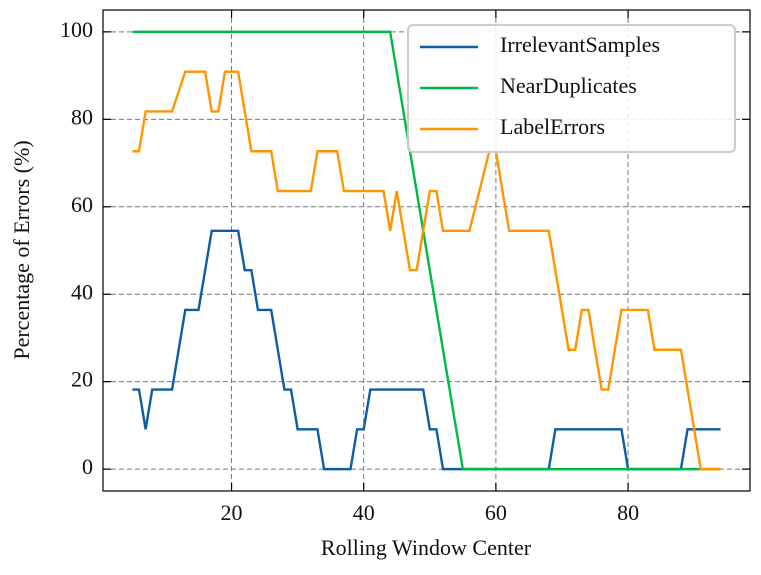  What do you see at coordinates (426, 547) in the screenshot?
I see `x-axis-label: Rolling Window Center` at bounding box center [426, 547].